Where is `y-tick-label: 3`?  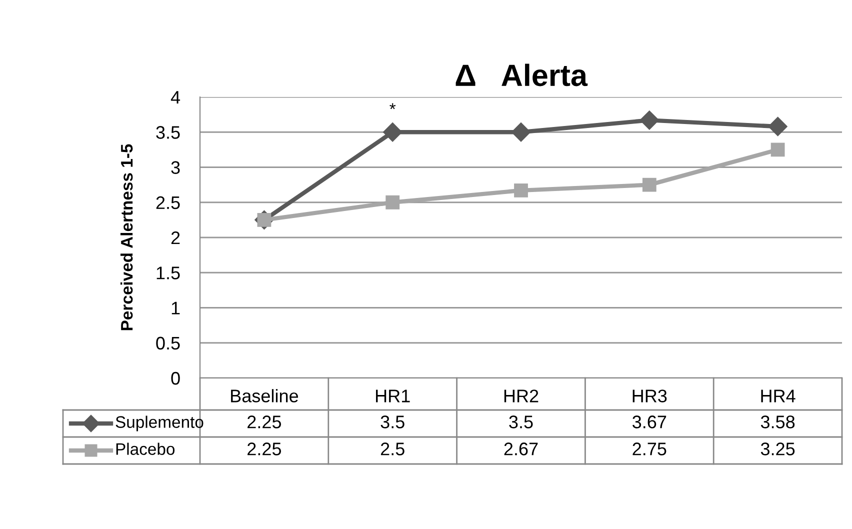
y-tick-label: 3 is located at coordinates (175, 167).